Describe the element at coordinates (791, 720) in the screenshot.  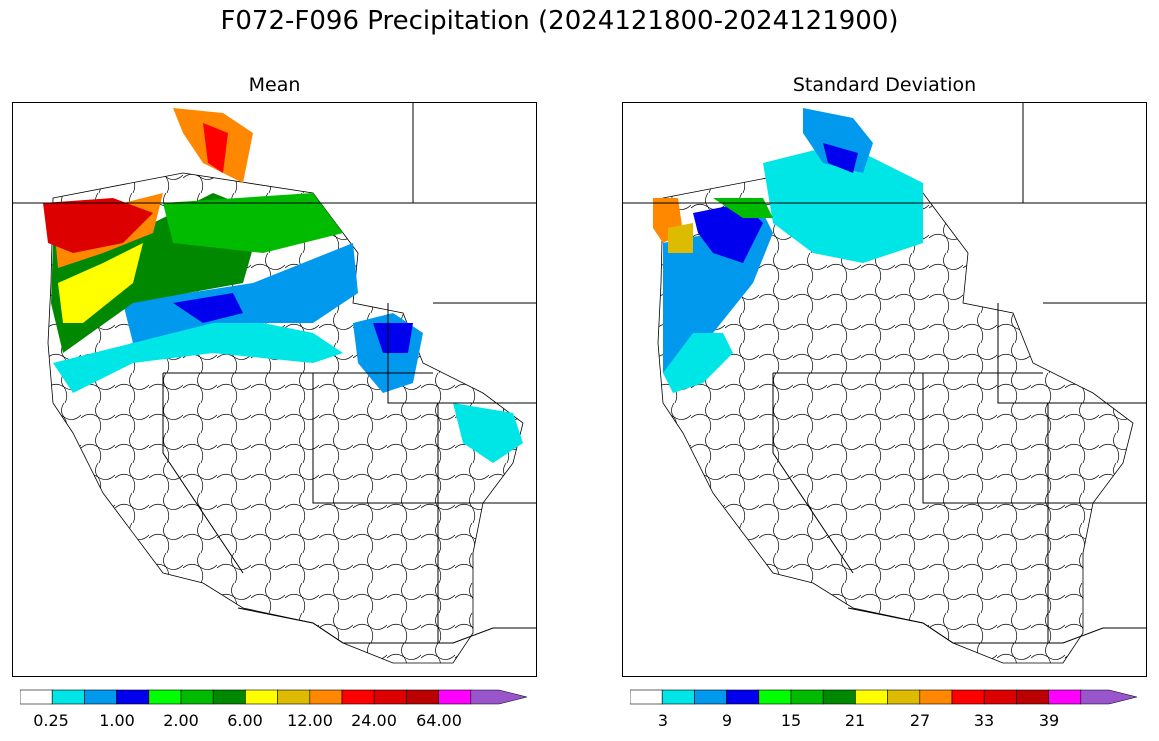
I see `std-tick-label: 15` at that location.